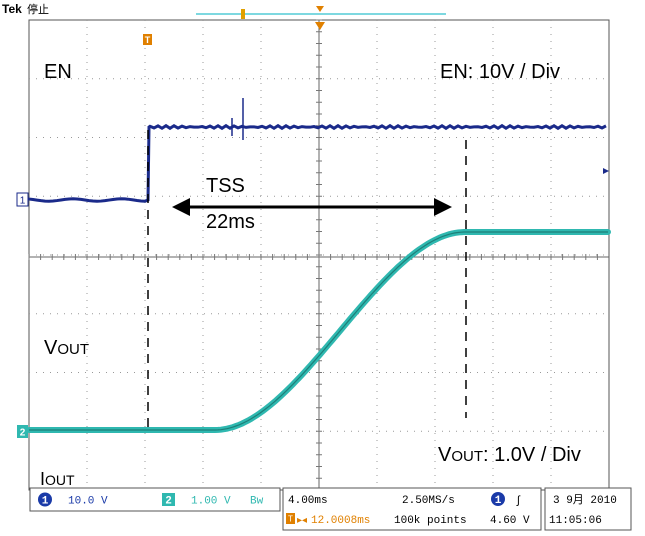  I want to click on timebase-value: 4.00ms, so click(308, 501).